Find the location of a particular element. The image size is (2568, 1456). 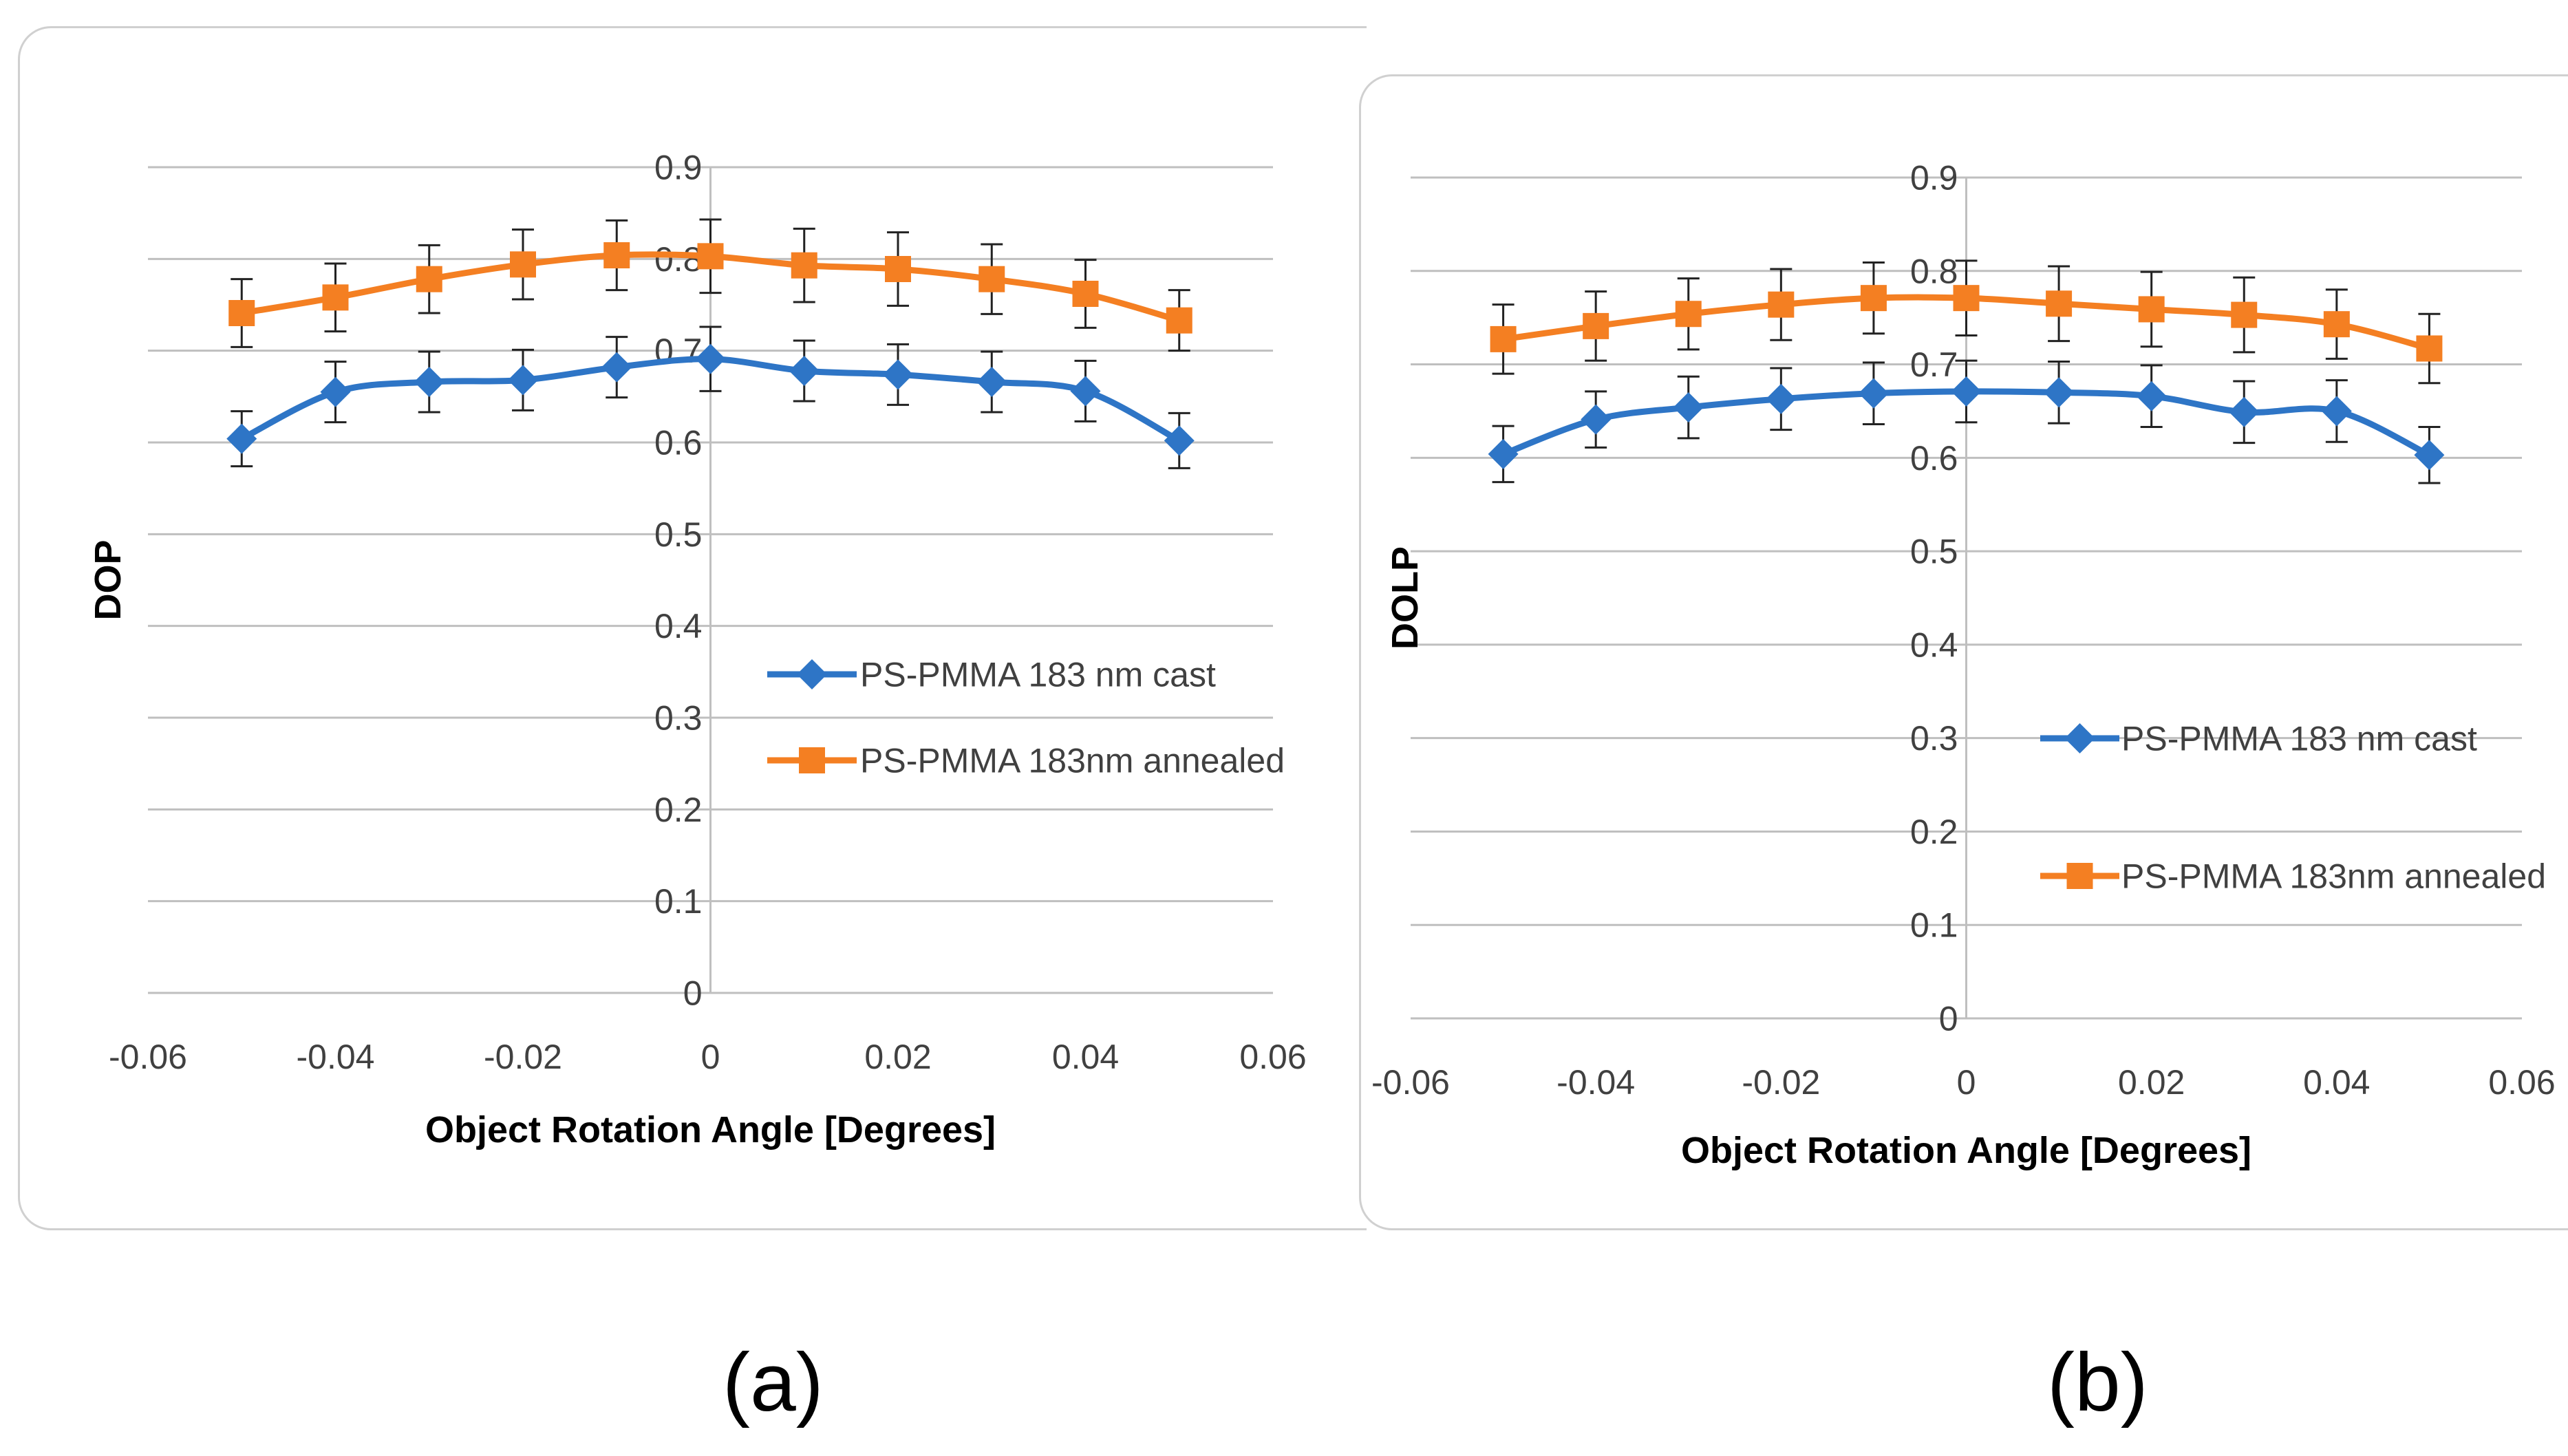

c1-x-tick-label: -0.06 is located at coordinates (1411, 1082).